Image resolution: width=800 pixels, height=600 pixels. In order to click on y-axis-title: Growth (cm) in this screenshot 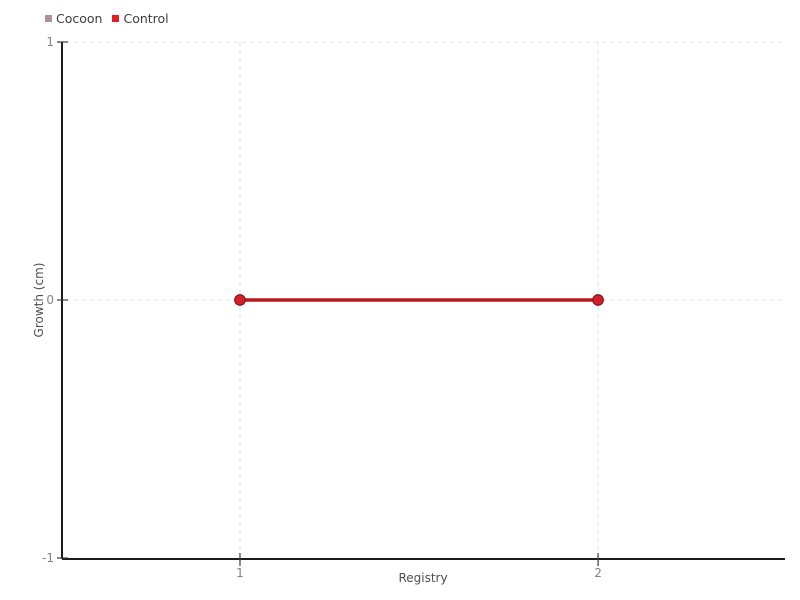, I will do `click(39, 300)`.